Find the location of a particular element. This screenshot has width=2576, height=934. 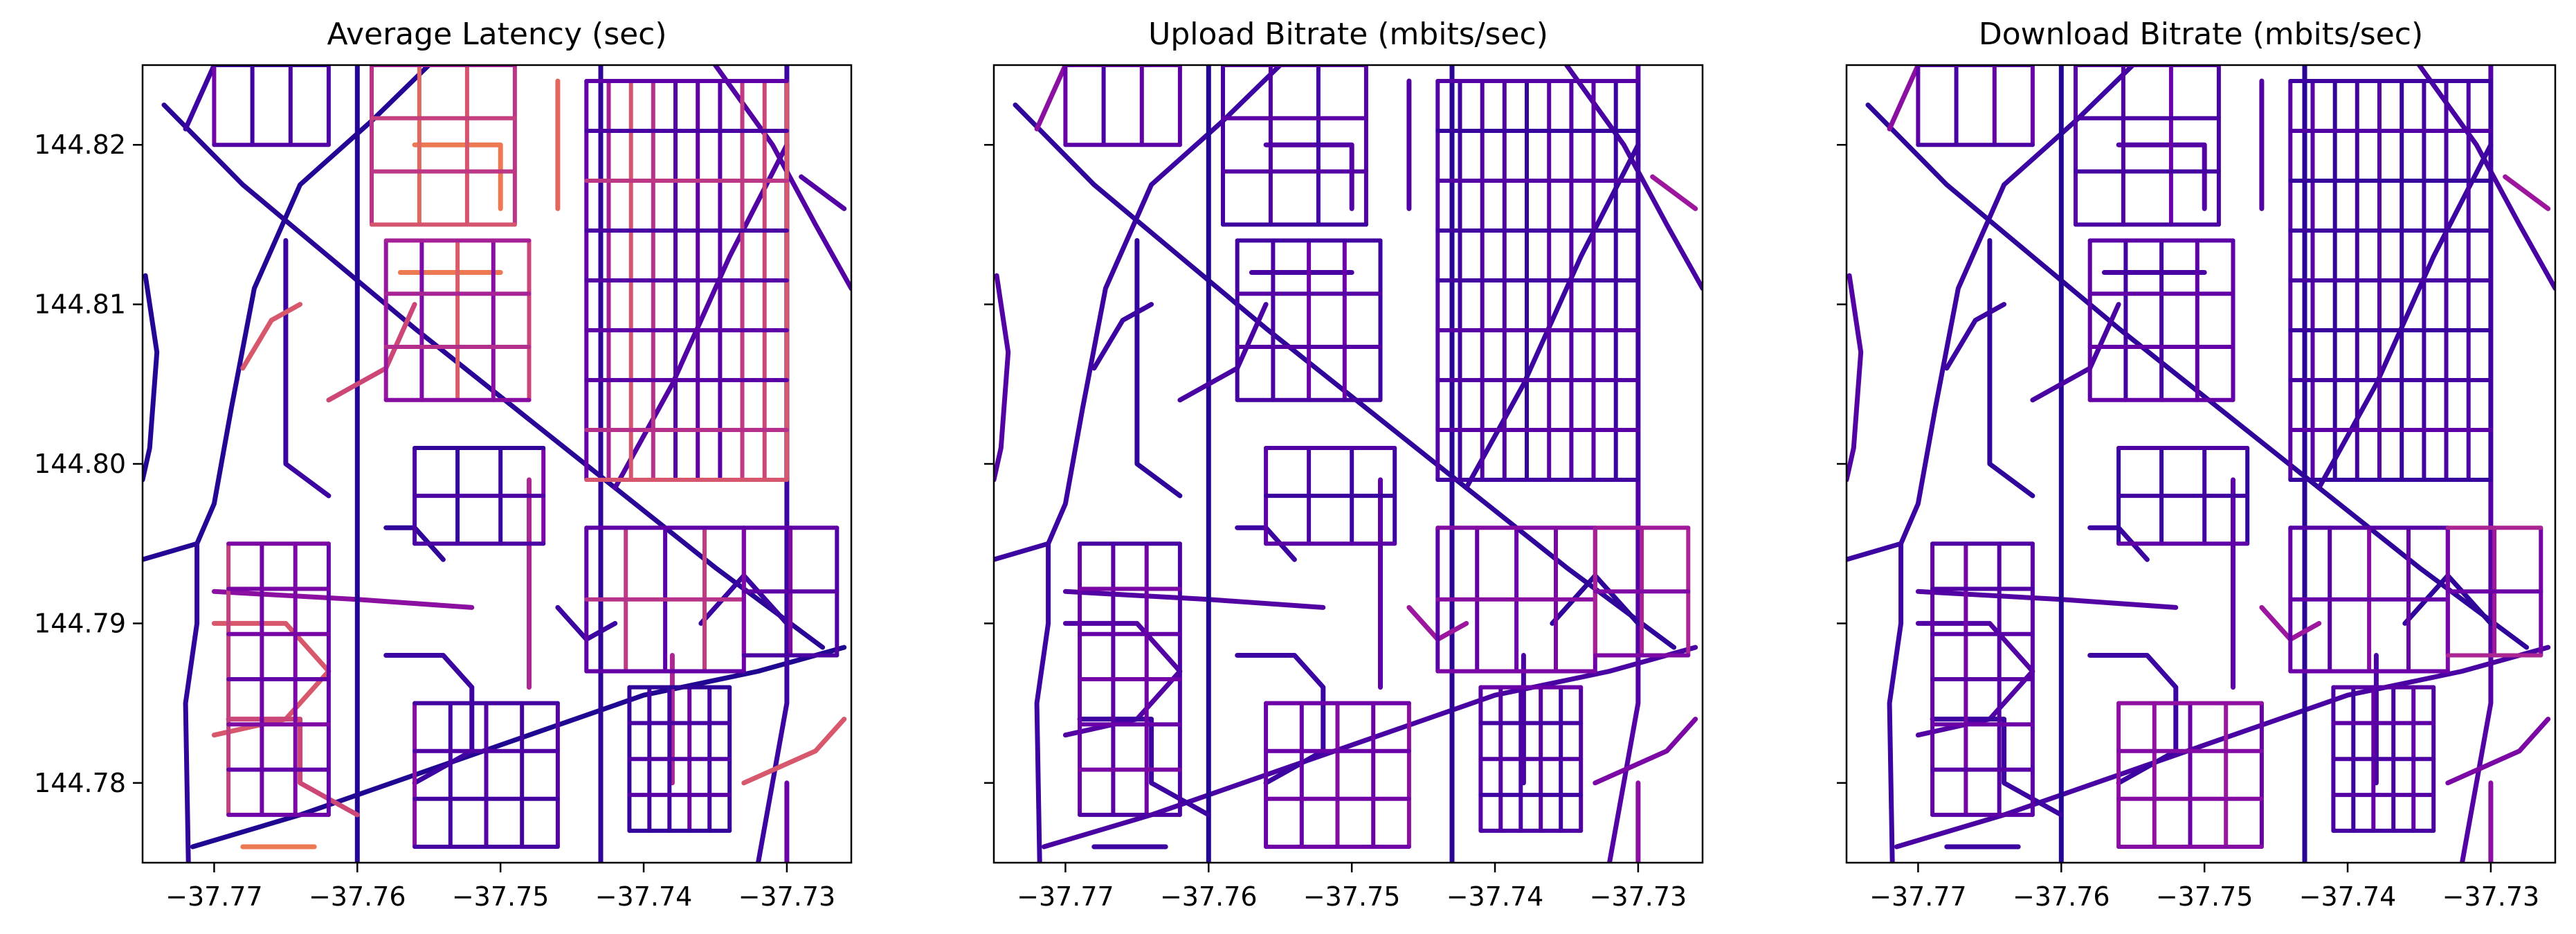

panel-title: Upload Bitrate (mbits/sec) is located at coordinates (1348, 34).